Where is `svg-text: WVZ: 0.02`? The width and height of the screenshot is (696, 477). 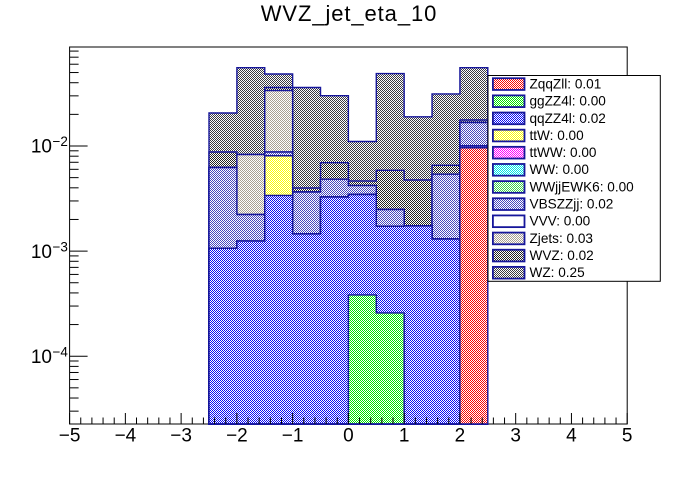 svg-text: WVZ: 0.02 is located at coordinates (562, 255).